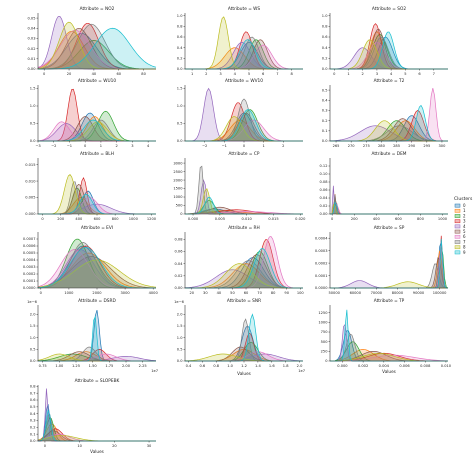 The height and width of the screenshot is (456, 474). What do you see at coordinates (464, 236) in the screenshot?
I see `legend-label-6: 6` at bounding box center [464, 236].